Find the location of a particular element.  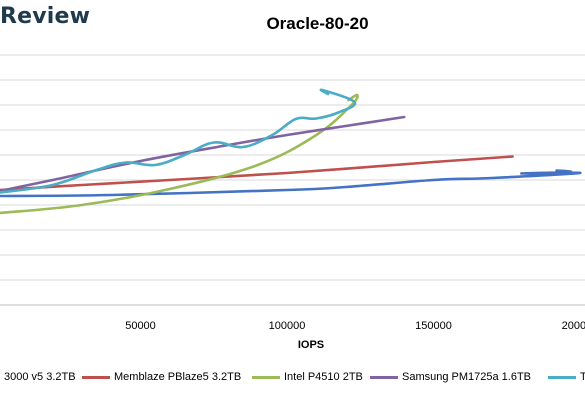

legend-label: Tos is located at coordinates (582, 377).